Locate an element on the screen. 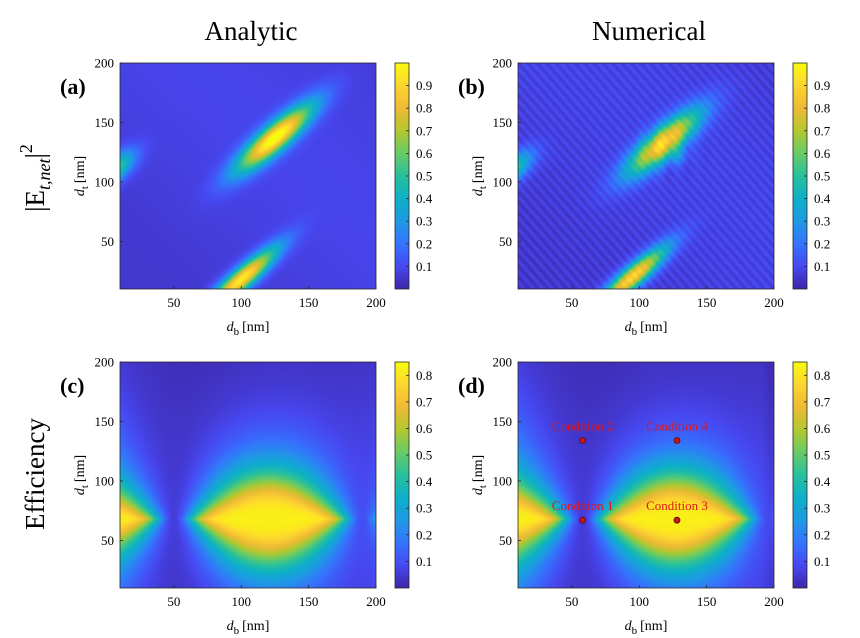  row-label-efficiency: Efficiency is located at coordinates (35, 474).